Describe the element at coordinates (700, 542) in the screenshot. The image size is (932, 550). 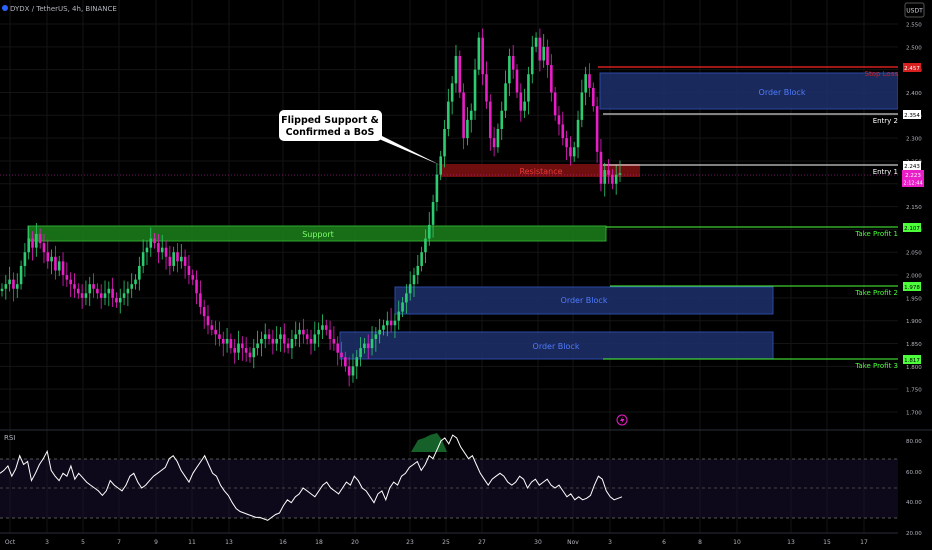
I see `time-tick-label: 8` at that location.